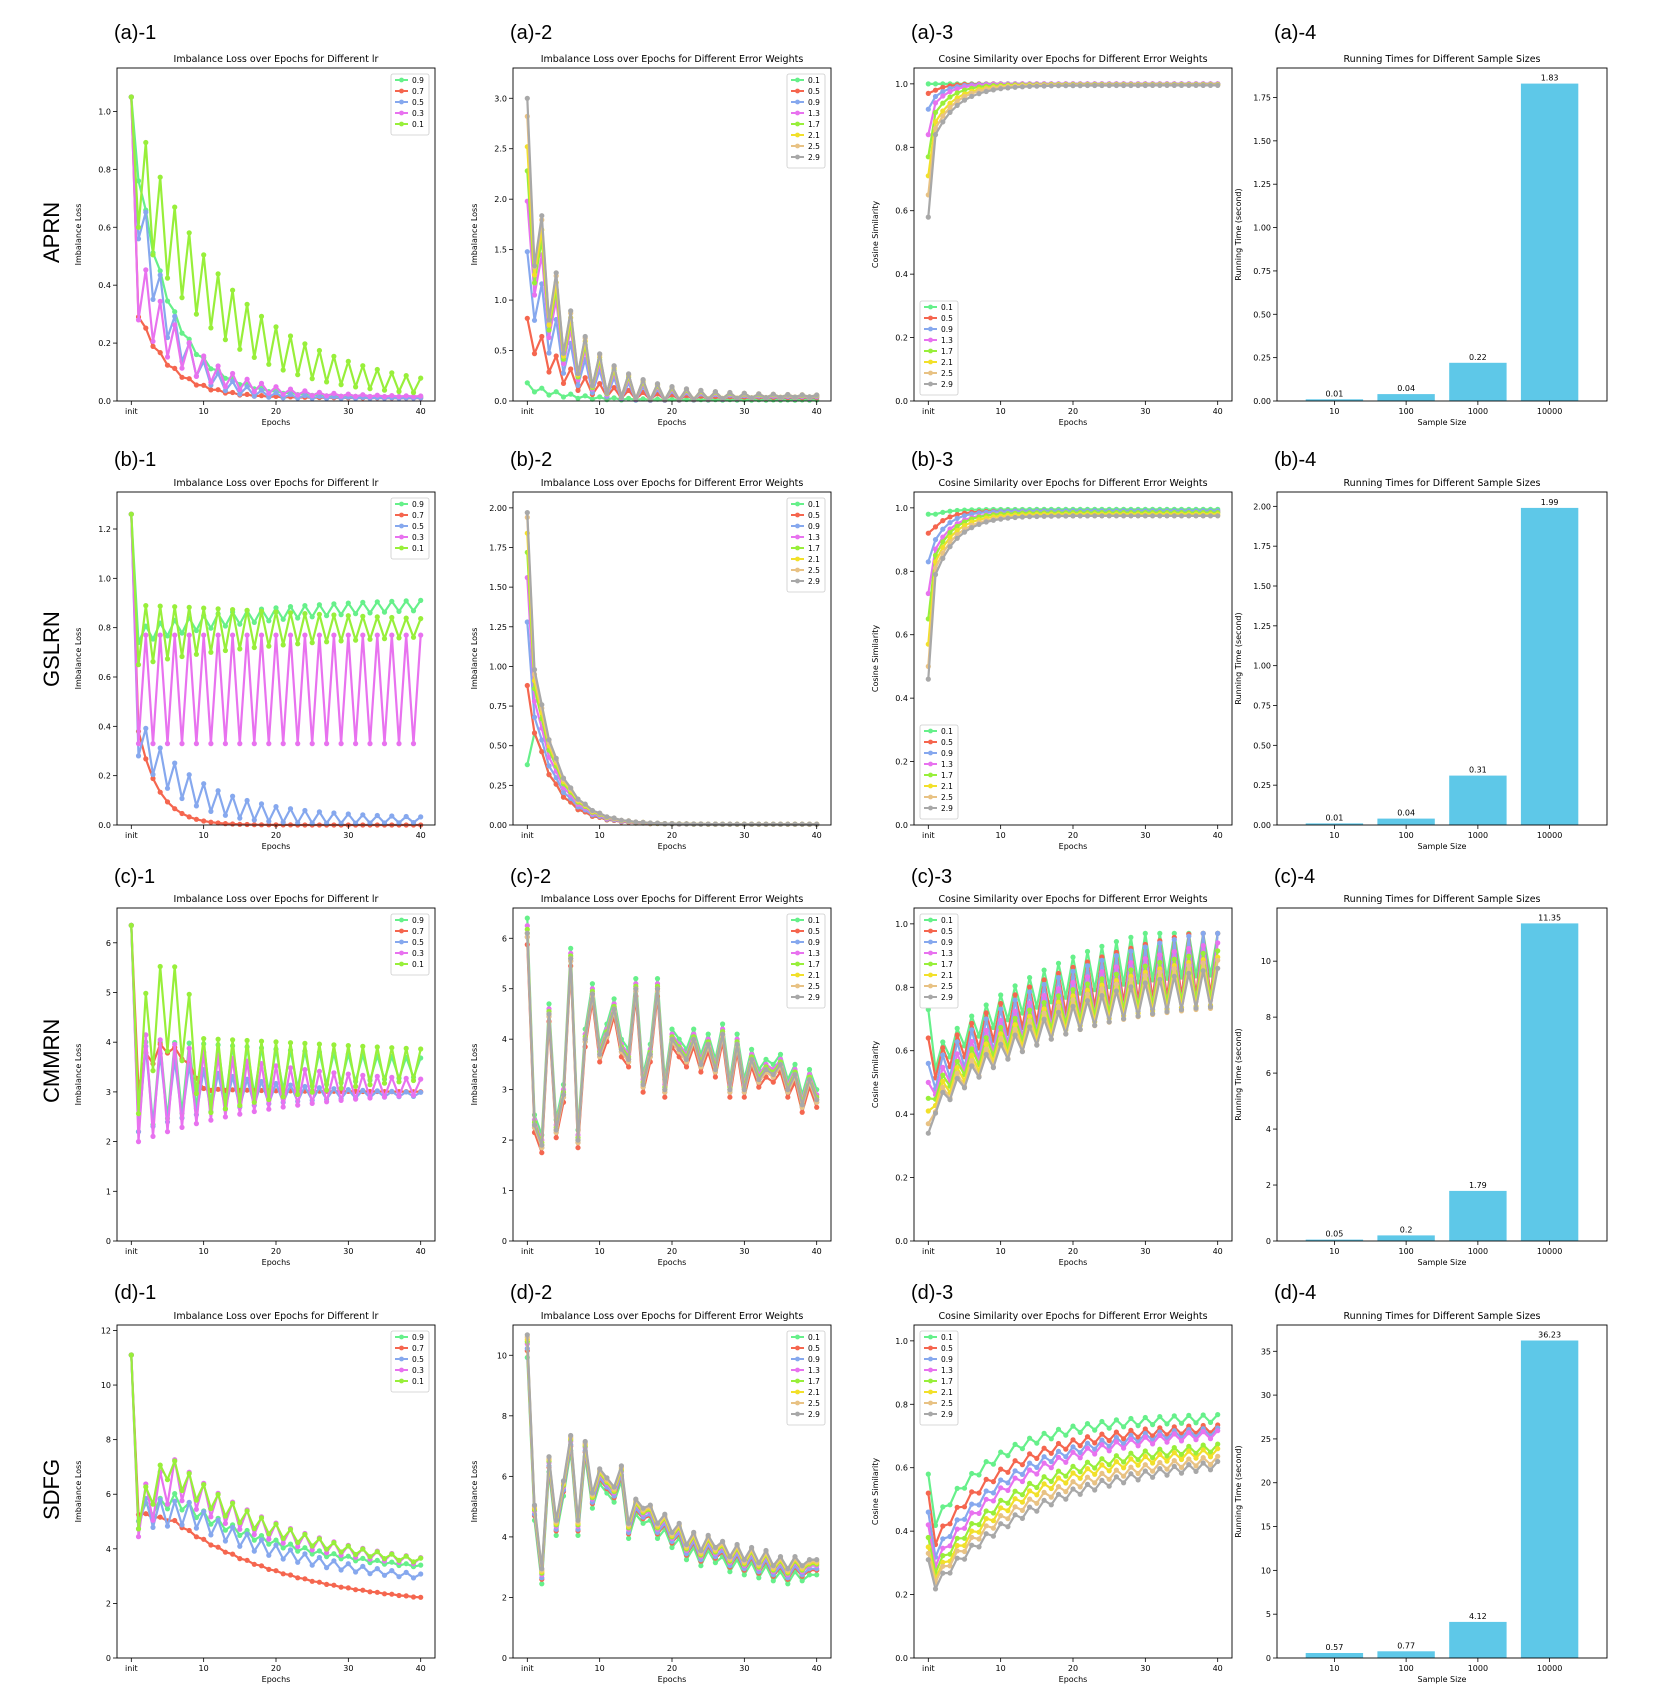 The width and height of the screenshot is (1661, 1705). I want to click on series-line-2.9, so click(1072, 151).